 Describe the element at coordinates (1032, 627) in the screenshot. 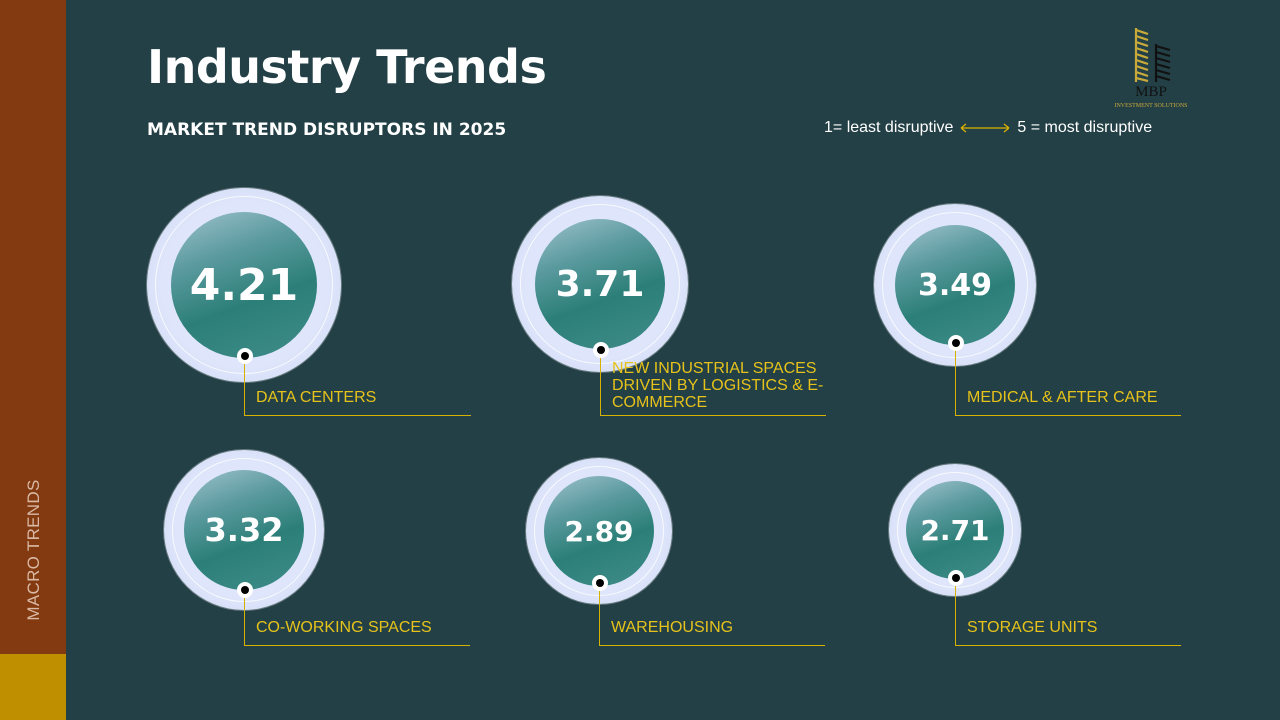

I see `trend-label: STORAGE UNITS` at that location.